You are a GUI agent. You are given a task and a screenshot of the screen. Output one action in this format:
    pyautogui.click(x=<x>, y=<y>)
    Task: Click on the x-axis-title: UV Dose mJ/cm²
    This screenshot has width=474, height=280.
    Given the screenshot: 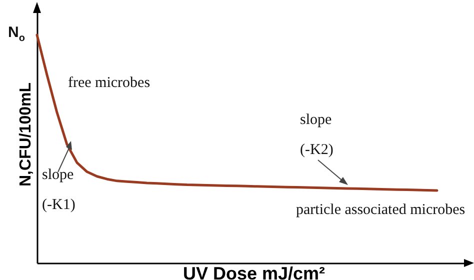 What is the action you would take?
    pyautogui.click(x=254, y=272)
    